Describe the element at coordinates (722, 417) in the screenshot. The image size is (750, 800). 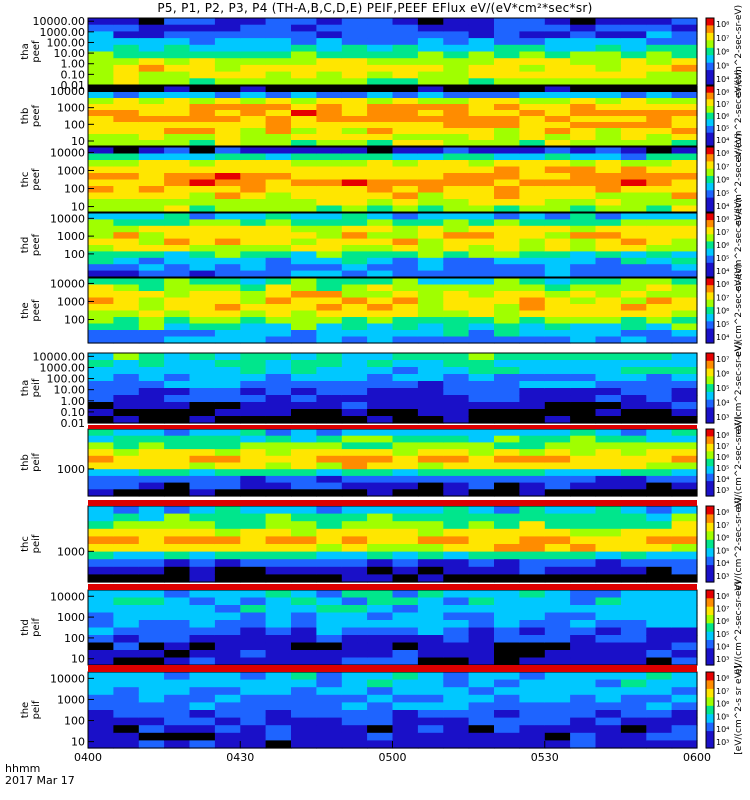
I see `colorbar-tick-label: 10³` at that location.